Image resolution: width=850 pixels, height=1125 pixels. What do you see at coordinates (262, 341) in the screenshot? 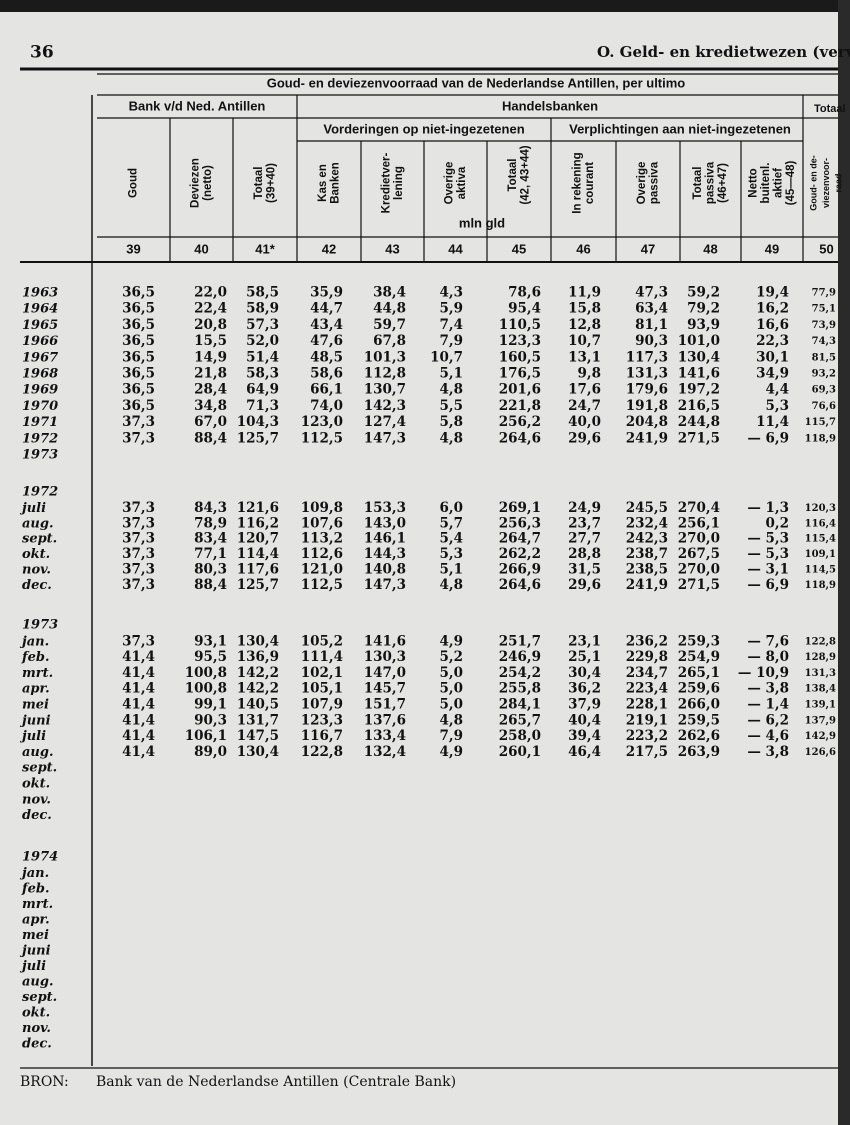
I see `cell: 52,0` at bounding box center [262, 341].